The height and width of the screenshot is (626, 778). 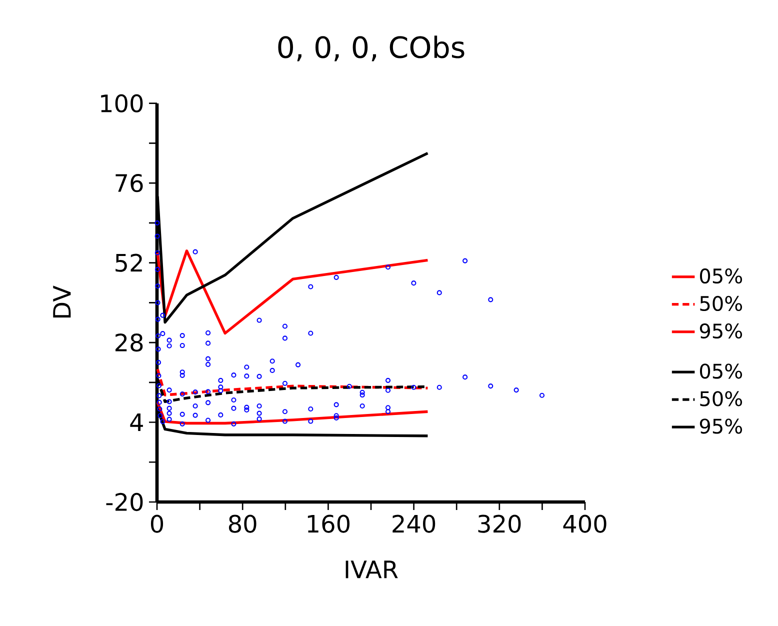 I want to click on x-tick-label: 240, so click(x=414, y=523).